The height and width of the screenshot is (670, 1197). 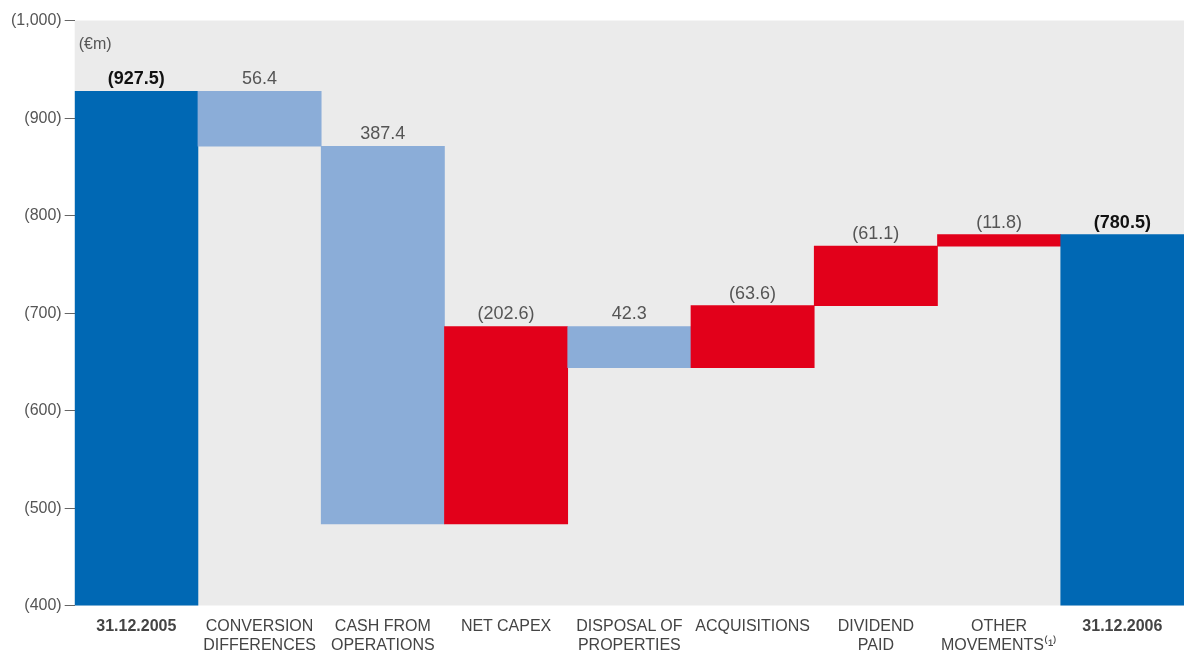 What do you see at coordinates (95, 44) in the screenshot?
I see `y-axis-title: (€m)` at bounding box center [95, 44].